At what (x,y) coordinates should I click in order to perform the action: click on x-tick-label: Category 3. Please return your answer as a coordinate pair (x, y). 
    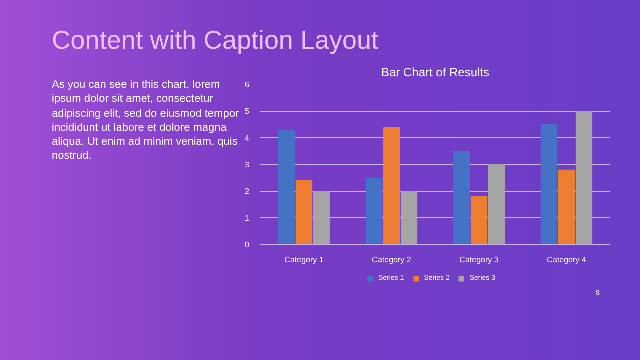
    Looking at the image, I should click on (480, 260).